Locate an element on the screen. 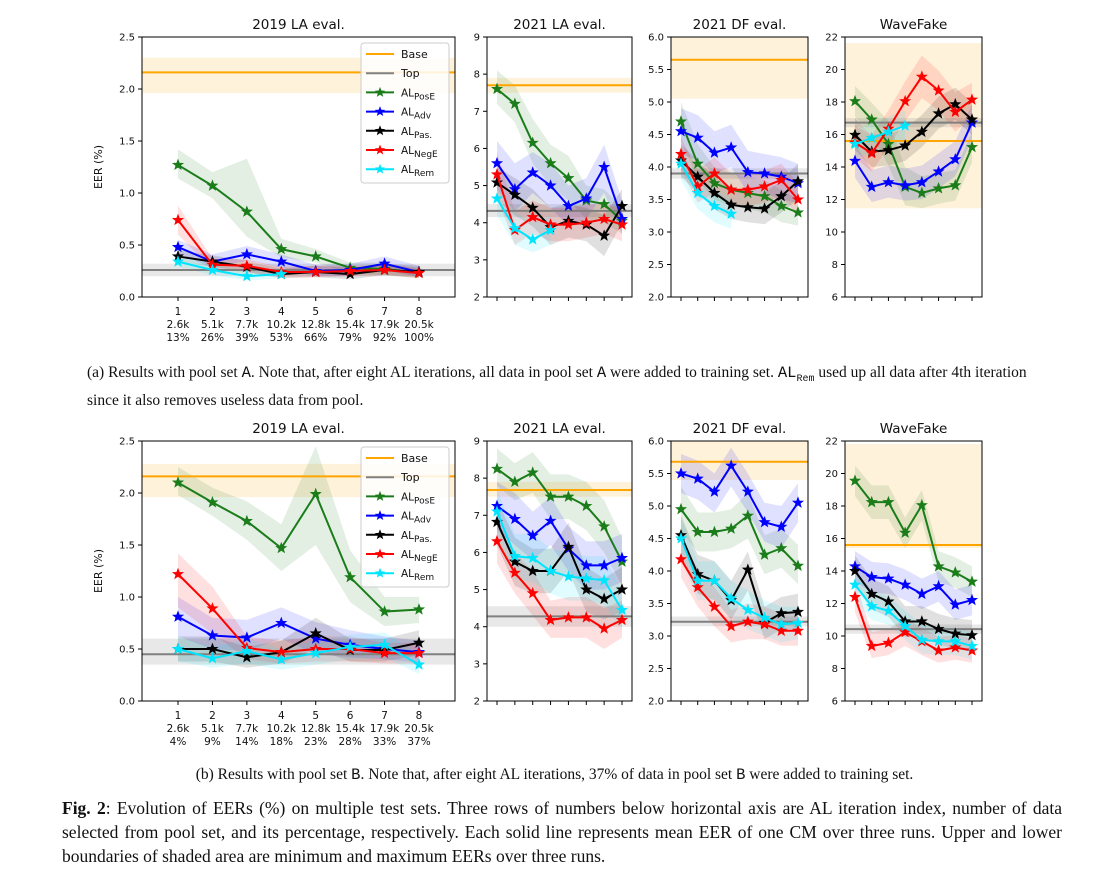  series-line-al-pose is located at coordinates (298, 219).